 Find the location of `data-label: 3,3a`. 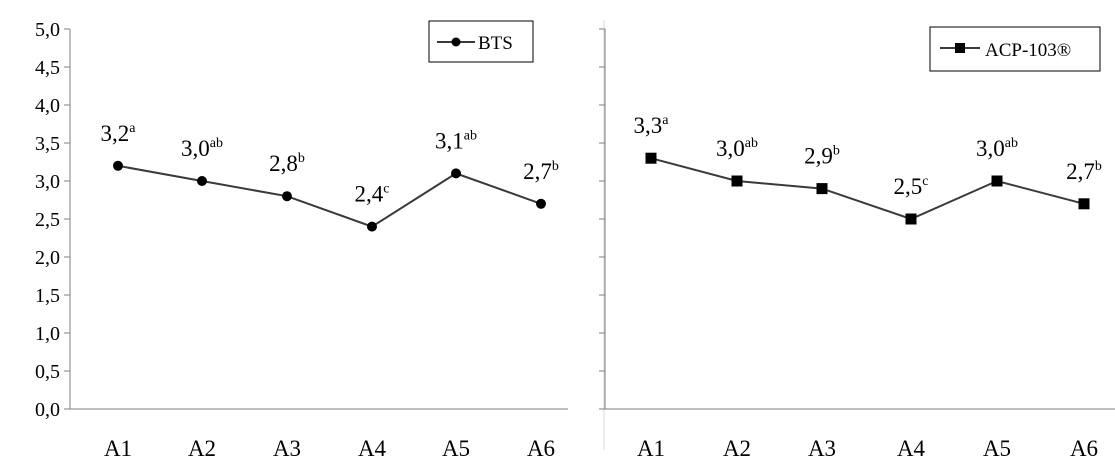

data-label: 3,3a is located at coordinates (652, 125).